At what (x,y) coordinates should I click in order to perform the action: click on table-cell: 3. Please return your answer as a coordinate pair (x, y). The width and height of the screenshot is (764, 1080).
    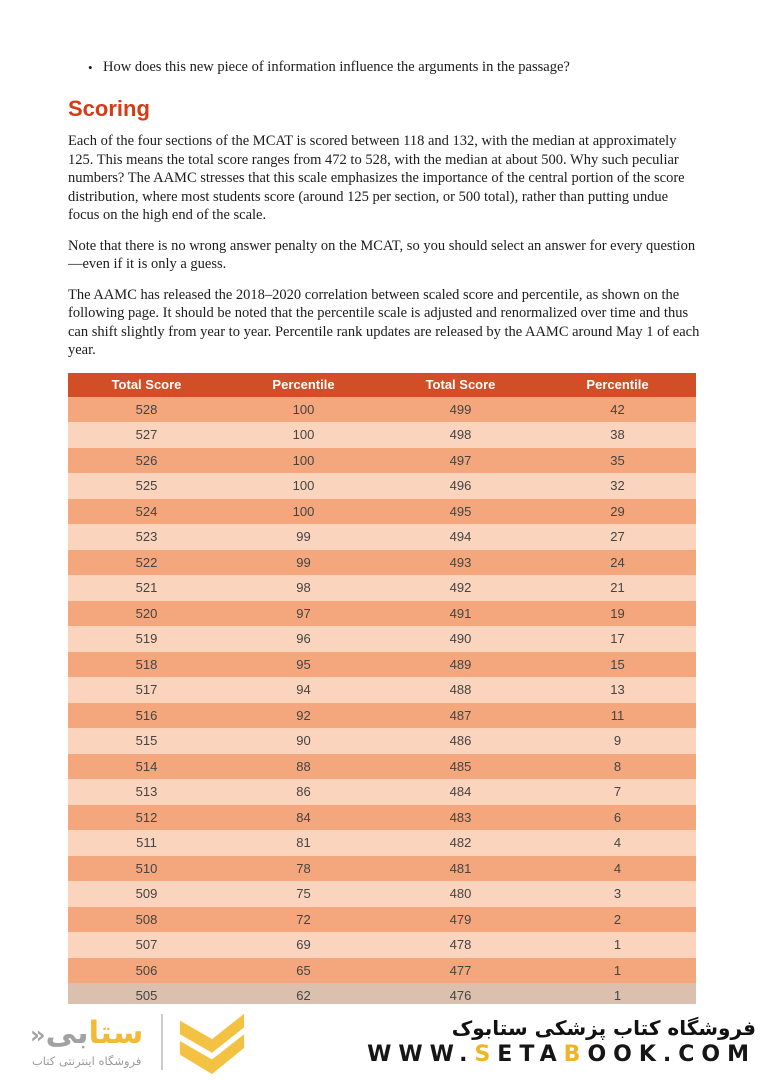
    Looking at the image, I should click on (617, 894).